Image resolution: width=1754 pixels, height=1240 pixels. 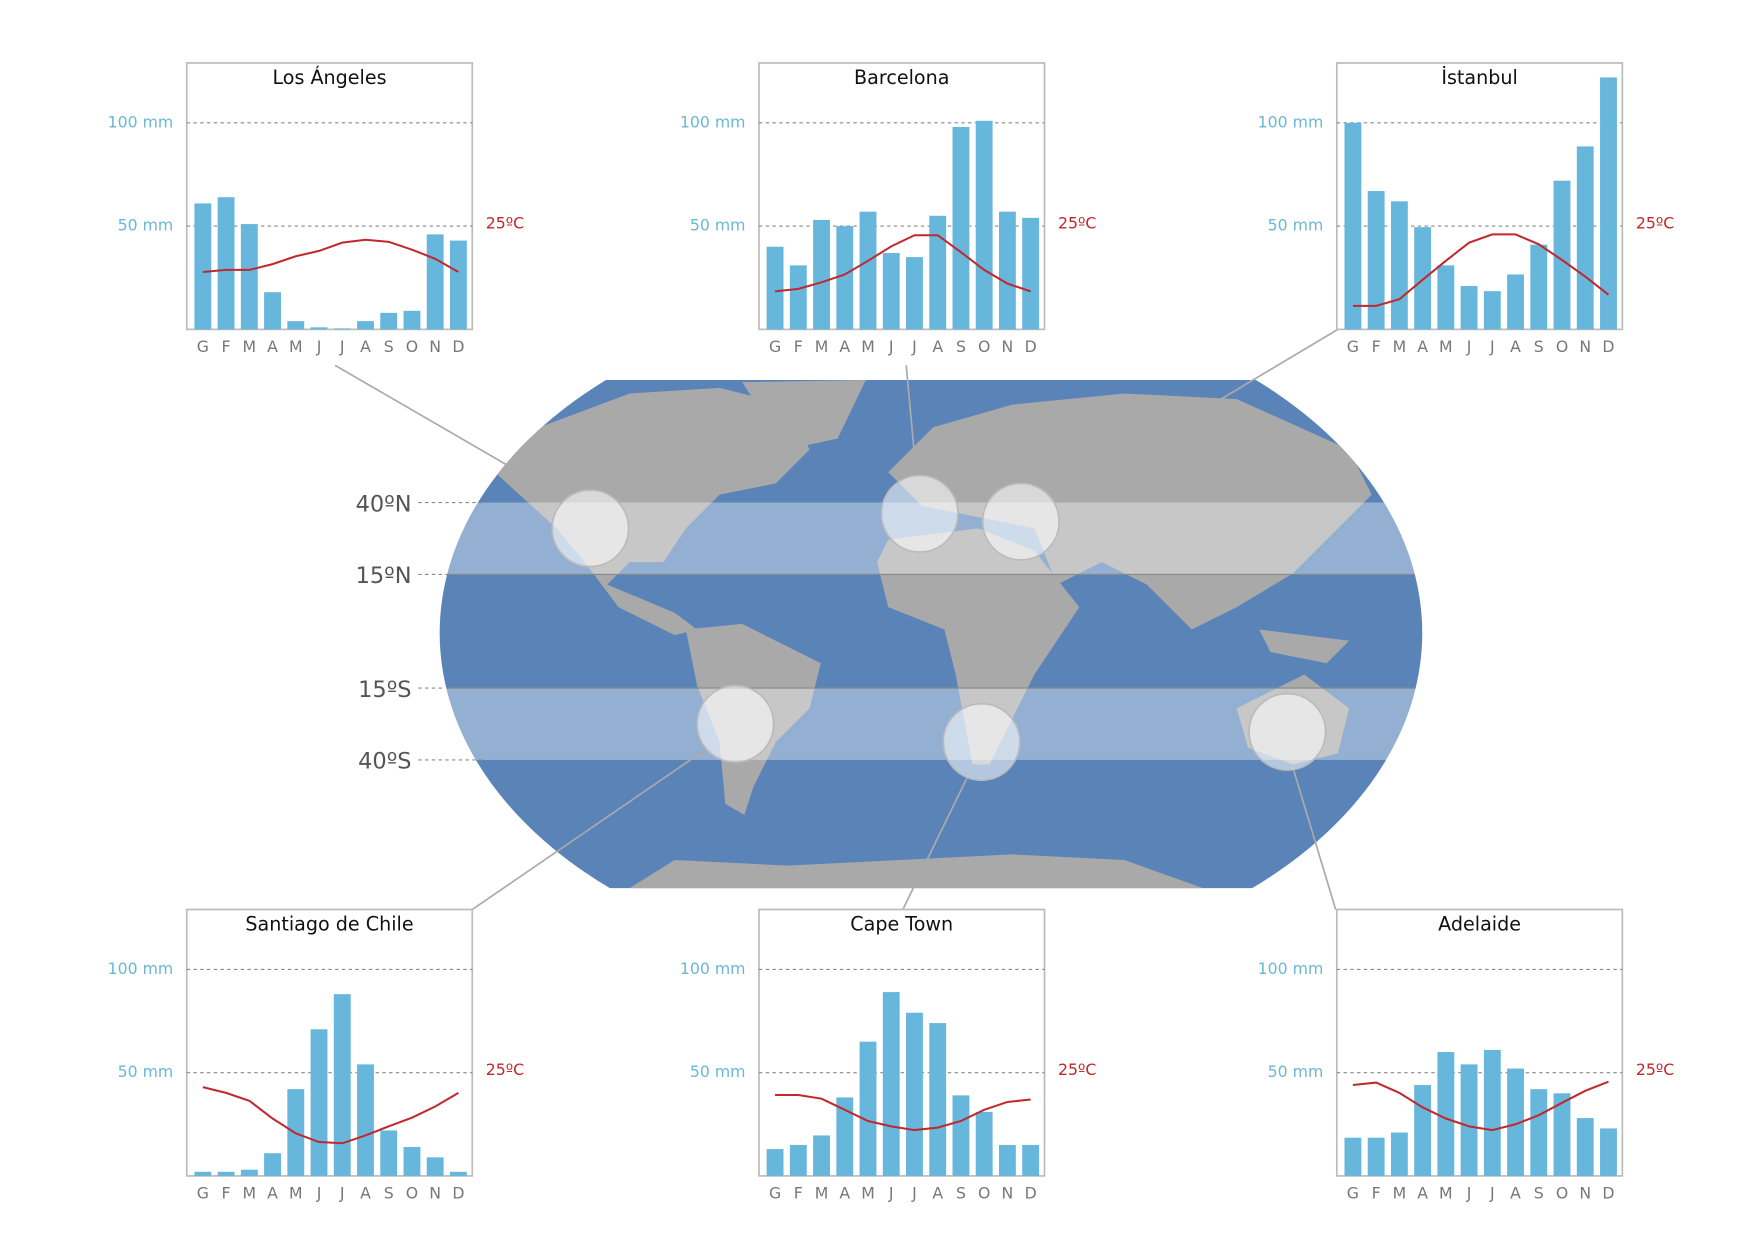 What do you see at coordinates (901, 924) in the screenshot?
I see `chart-title: Cape Town` at bounding box center [901, 924].